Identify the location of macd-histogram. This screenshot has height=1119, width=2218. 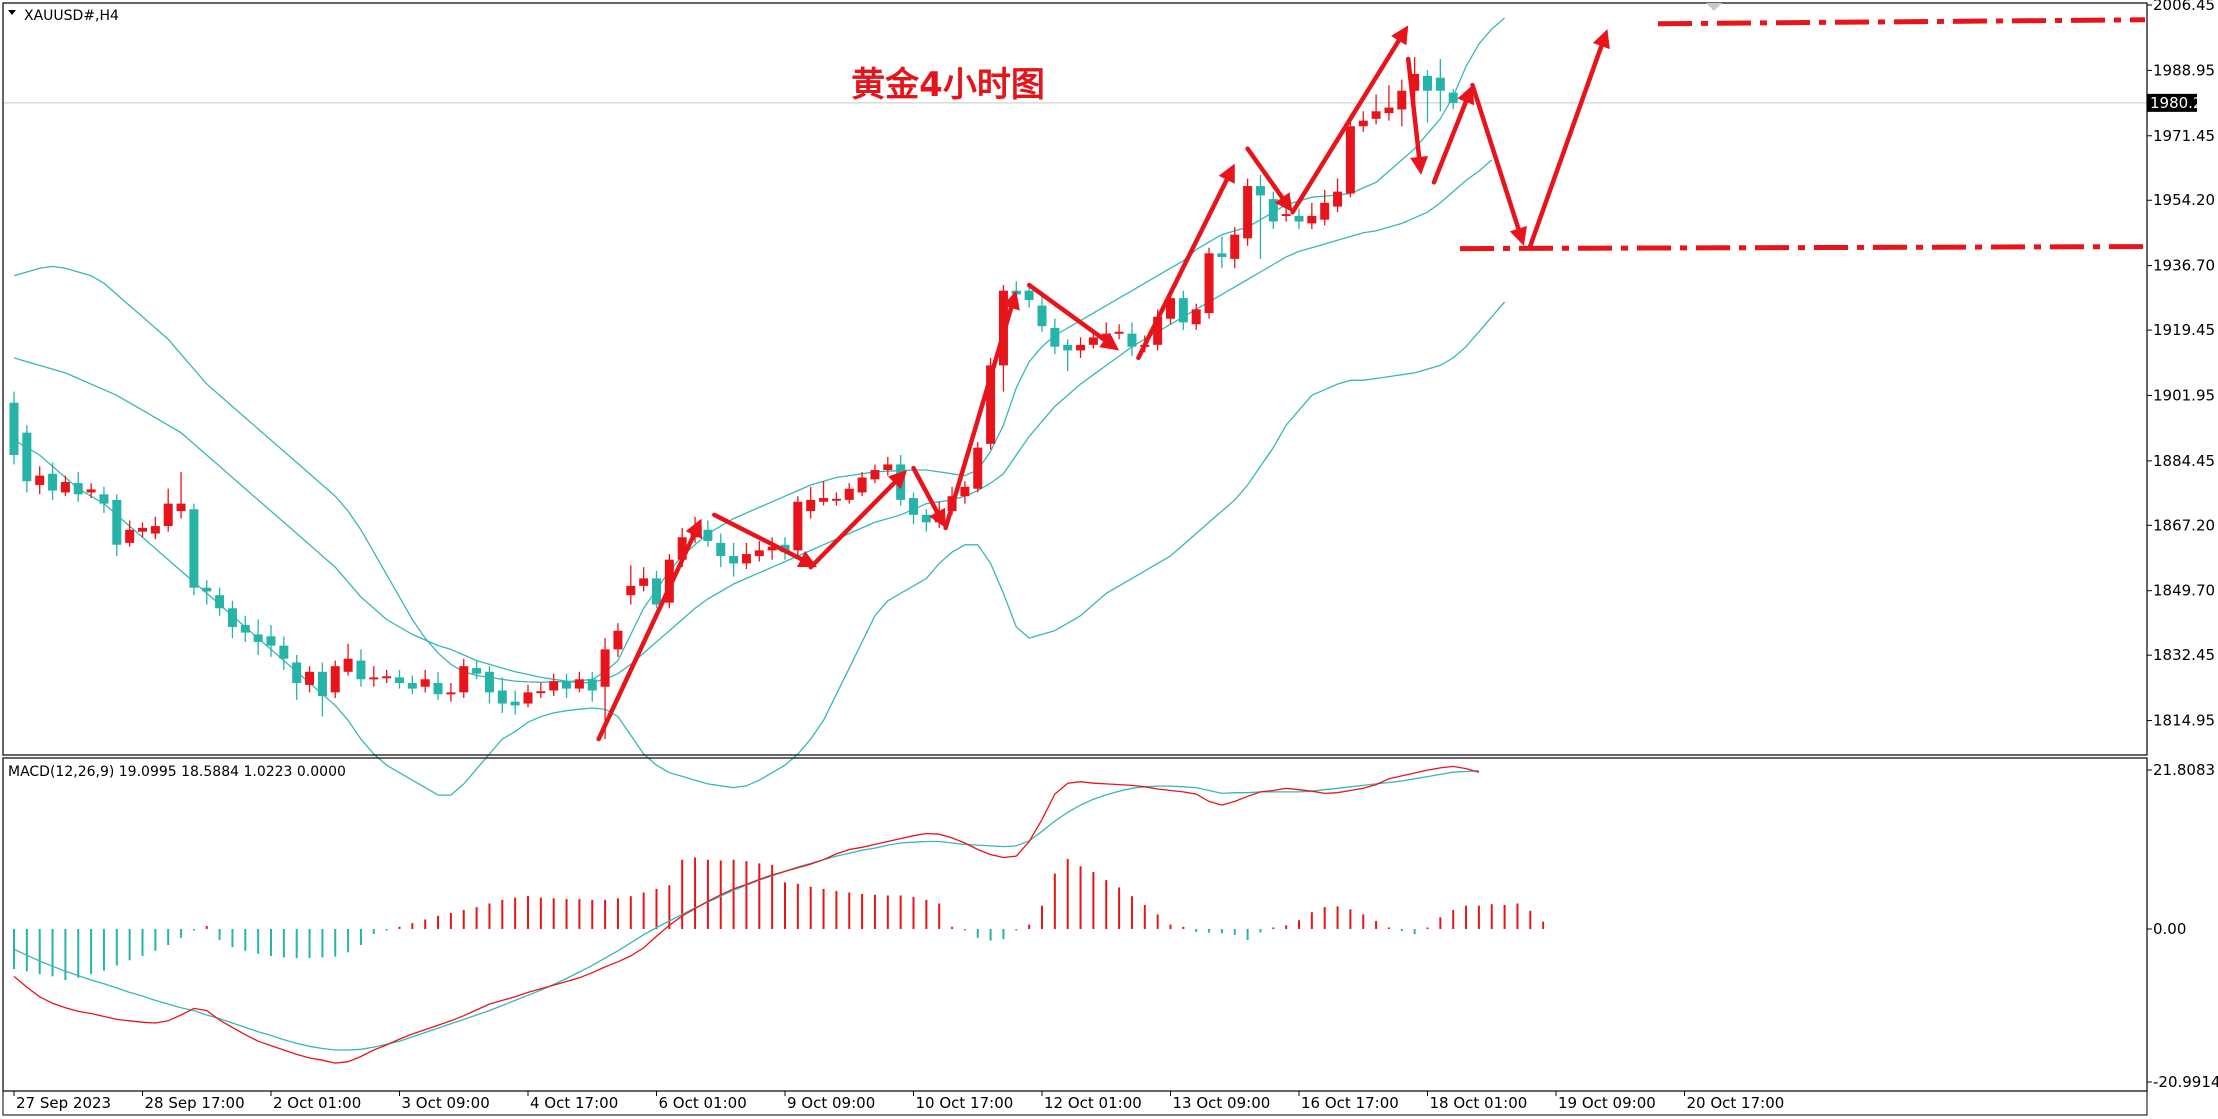
(779, 919).